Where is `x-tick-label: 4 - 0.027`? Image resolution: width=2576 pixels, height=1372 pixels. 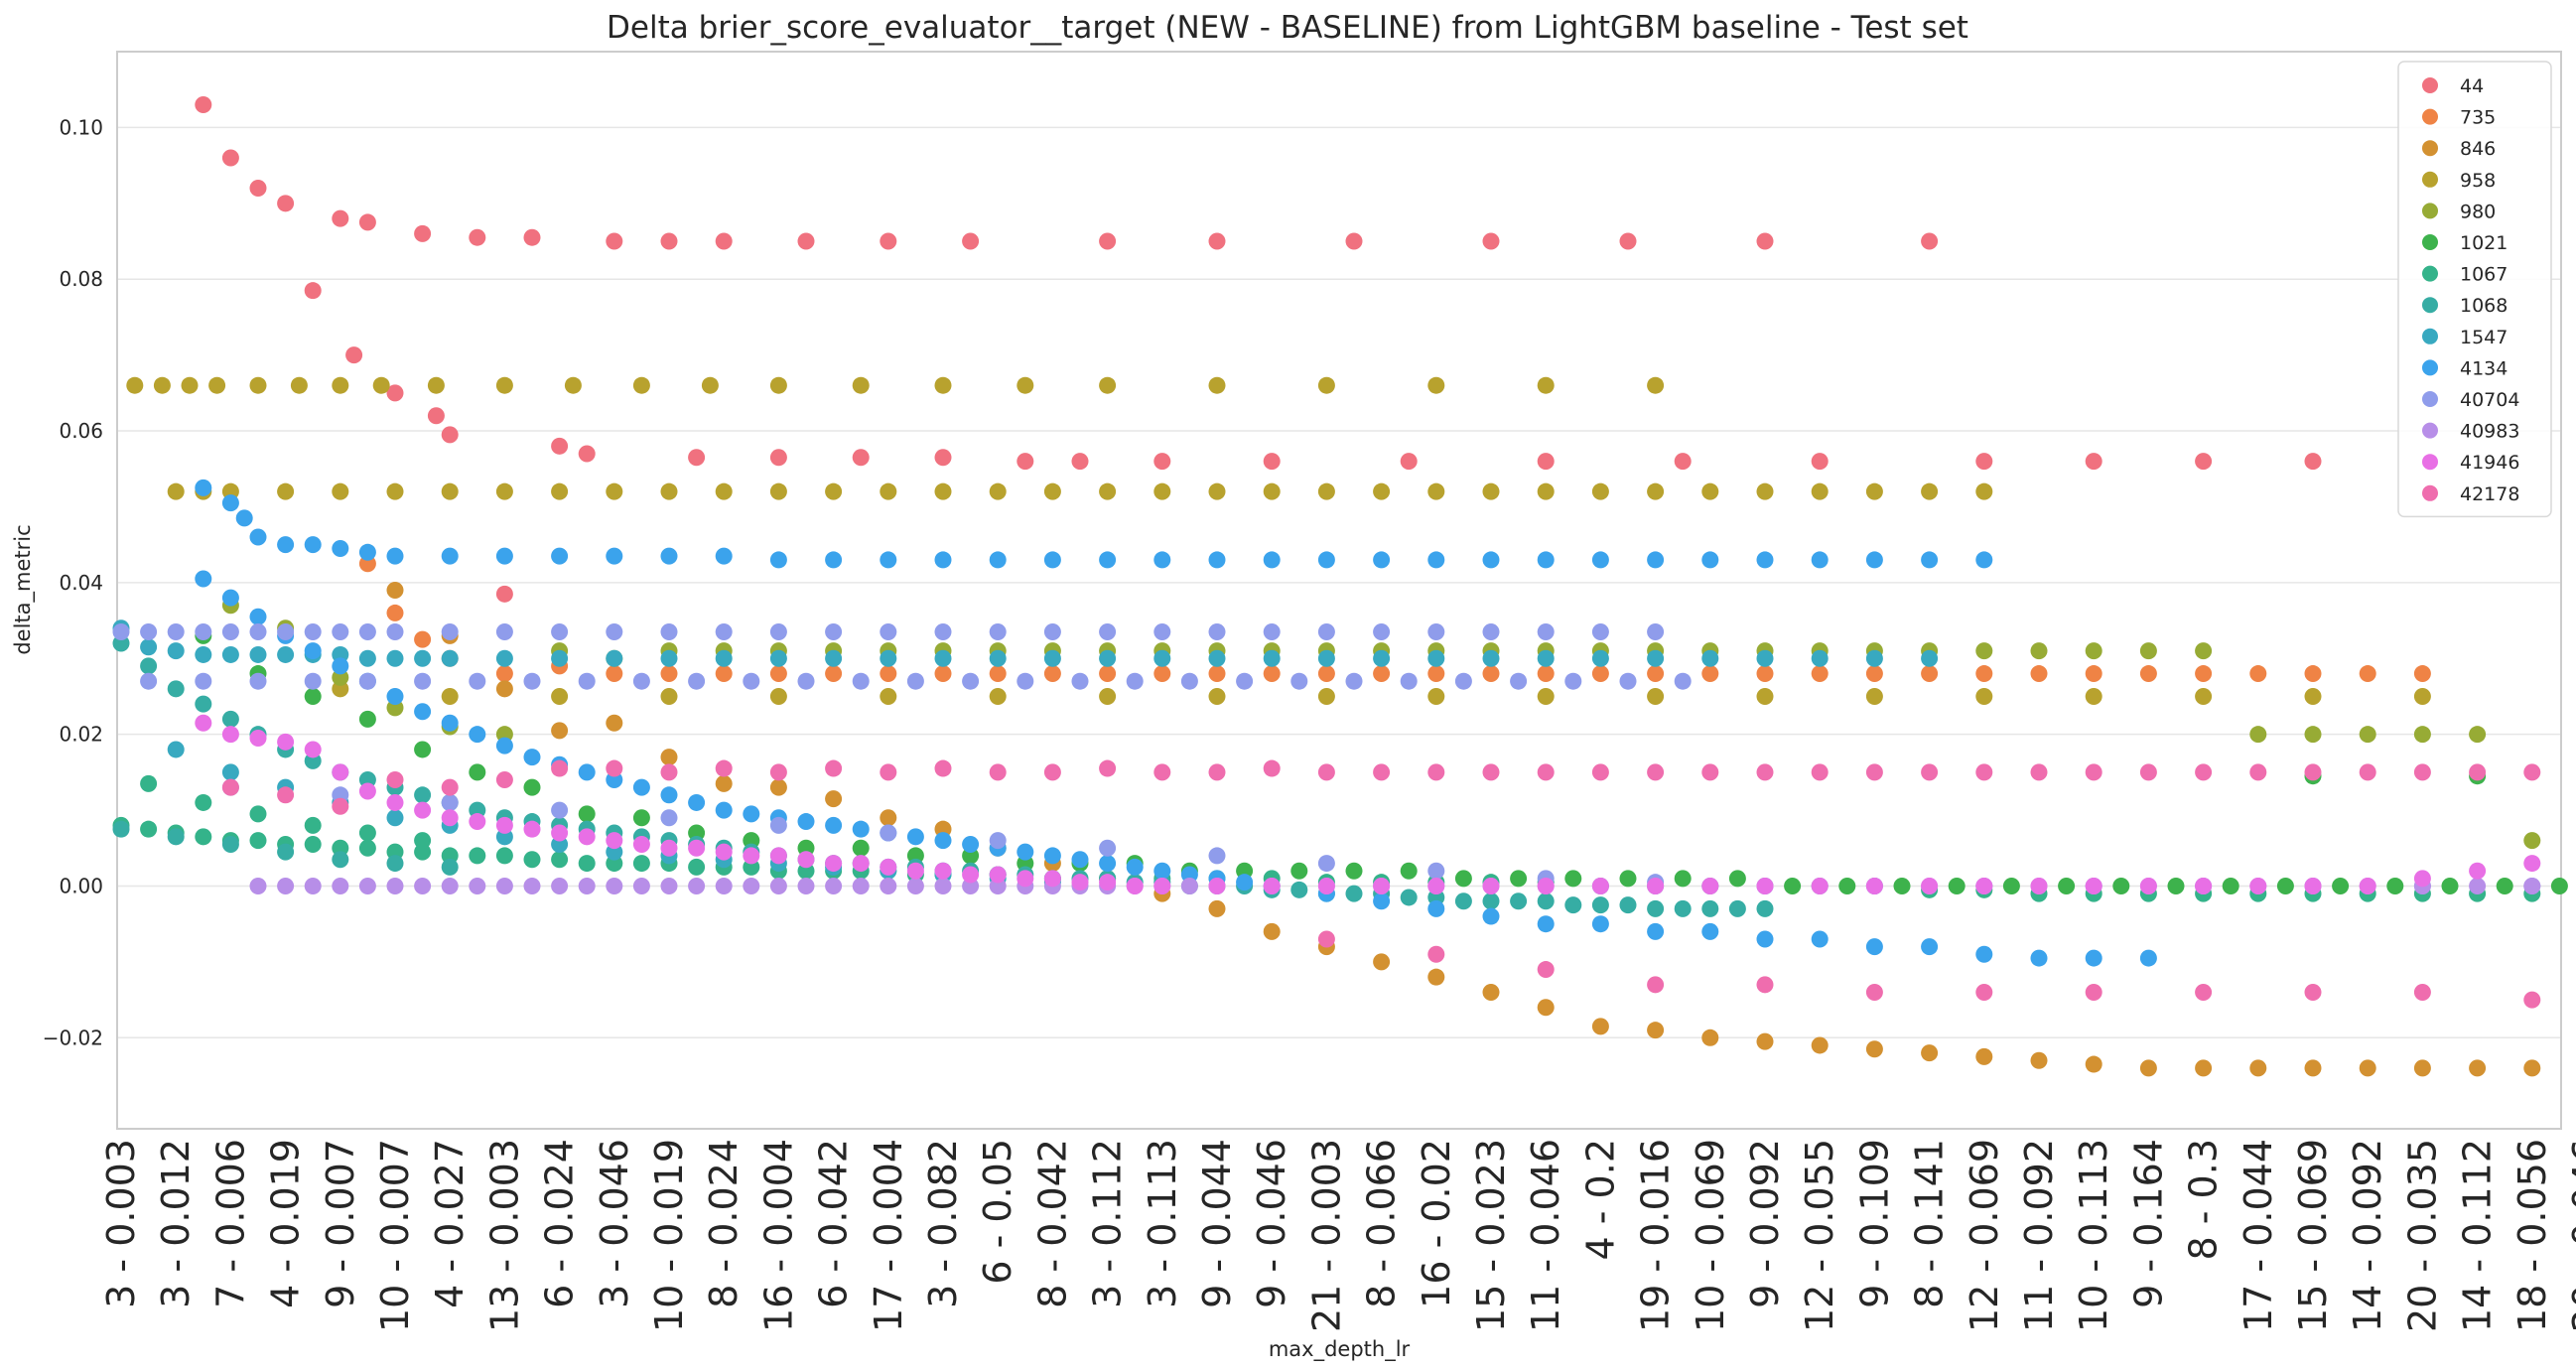 x-tick-label: 4 - 0.027 is located at coordinates (450, 1223).